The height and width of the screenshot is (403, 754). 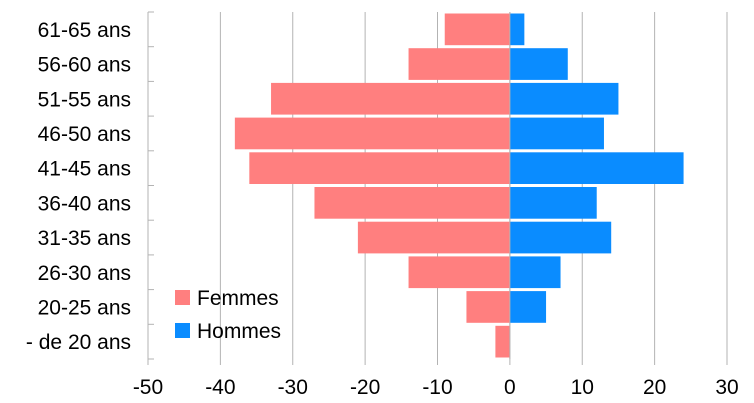 What do you see at coordinates (84, 65) in the screenshot?
I see `category-label: 56-60 ans` at bounding box center [84, 65].